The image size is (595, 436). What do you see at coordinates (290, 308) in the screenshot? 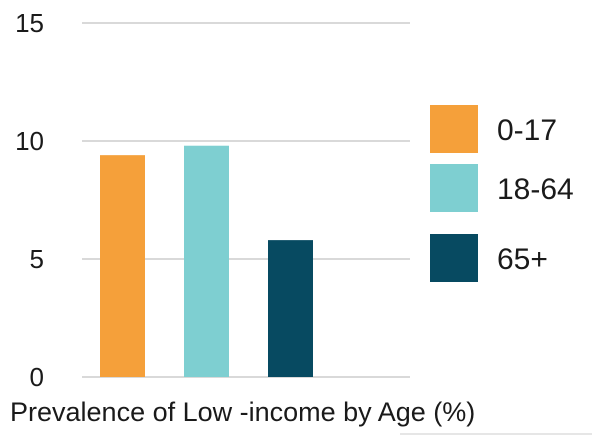
I see `bar-65+` at bounding box center [290, 308].